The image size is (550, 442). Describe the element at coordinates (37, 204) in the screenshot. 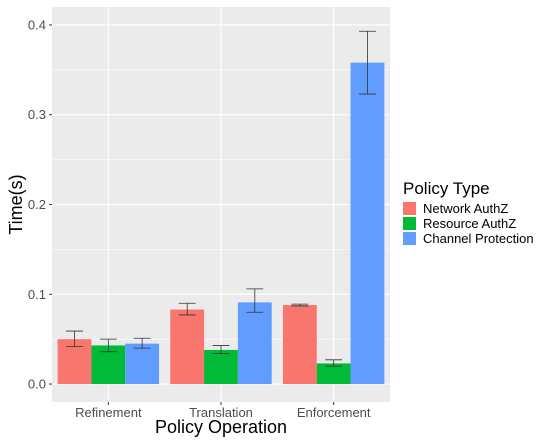

I see `y-tick-label: 0.2` at that location.